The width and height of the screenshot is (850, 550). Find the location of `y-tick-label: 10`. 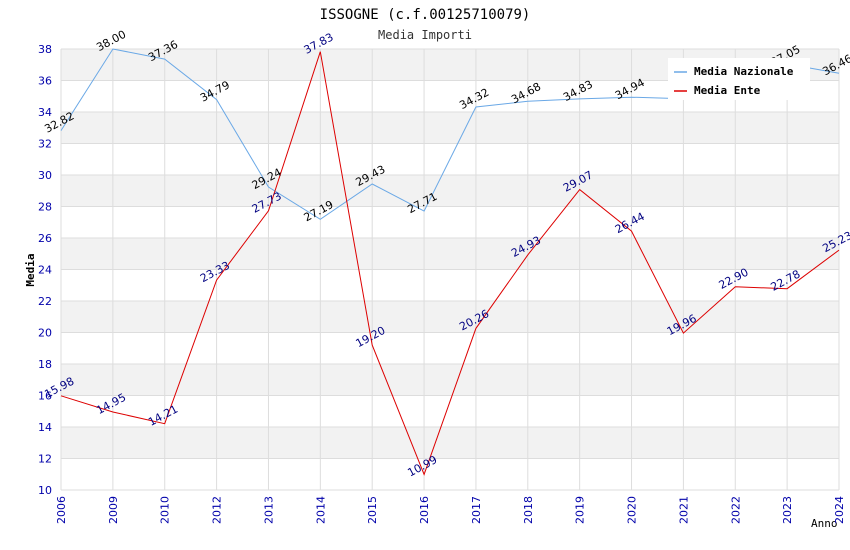

y-tick-label: 10 is located at coordinates (45, 490).